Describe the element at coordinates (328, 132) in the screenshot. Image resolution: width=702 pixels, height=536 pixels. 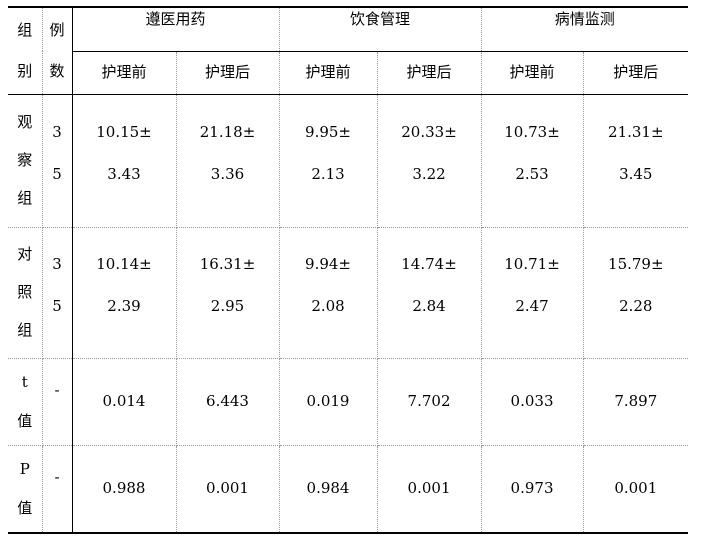
I see `cell-mean: 9.95±` at that location.